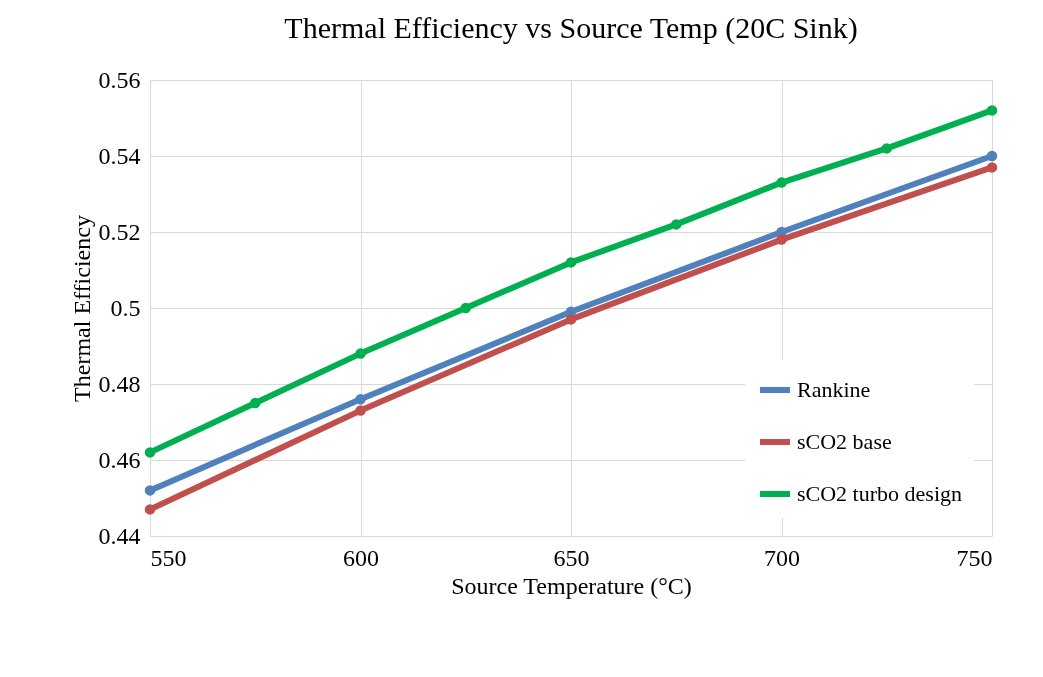 The width and height of the screenshot is (1043, 677). Describe the element at coordinates (125, 307) in the screenshot. I see `y-tick-label: 0.5` at that location.